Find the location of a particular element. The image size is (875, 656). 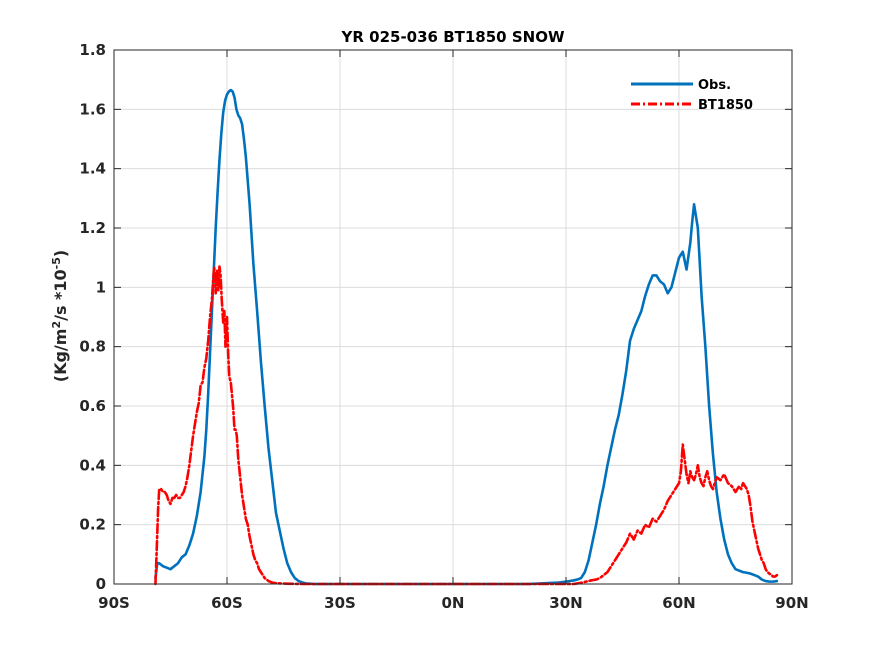

y-axis-label-part: ) is located at coordinates (60, 253).